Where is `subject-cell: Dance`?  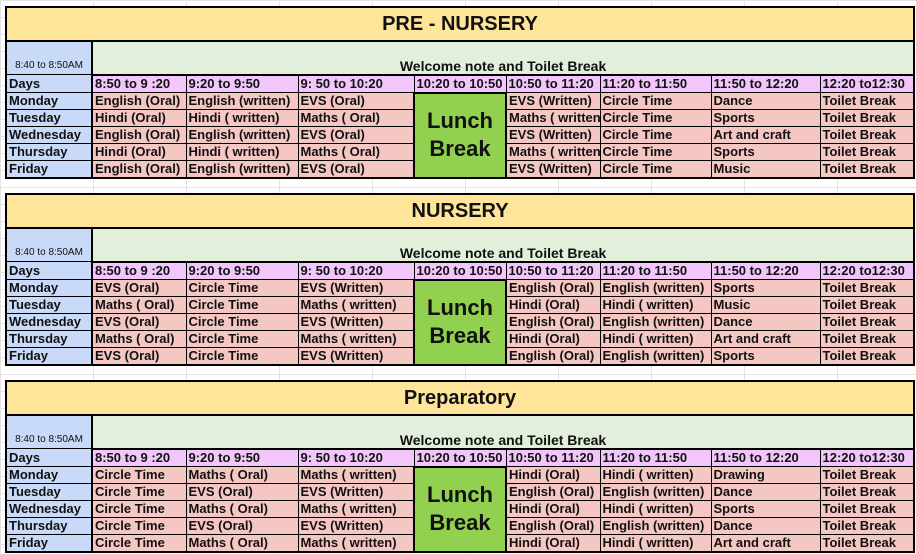
subject-cell: Dance is located at coordinates (765, 101).